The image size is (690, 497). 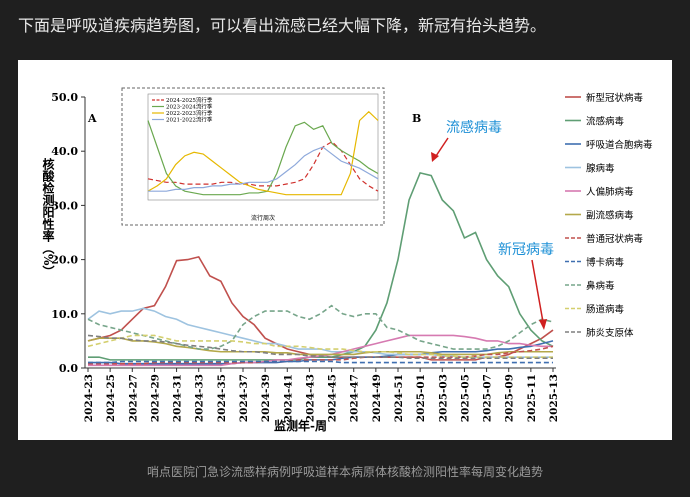 I want to click on legend-label: 普通冠状病毒, so click(x=615, y=239).